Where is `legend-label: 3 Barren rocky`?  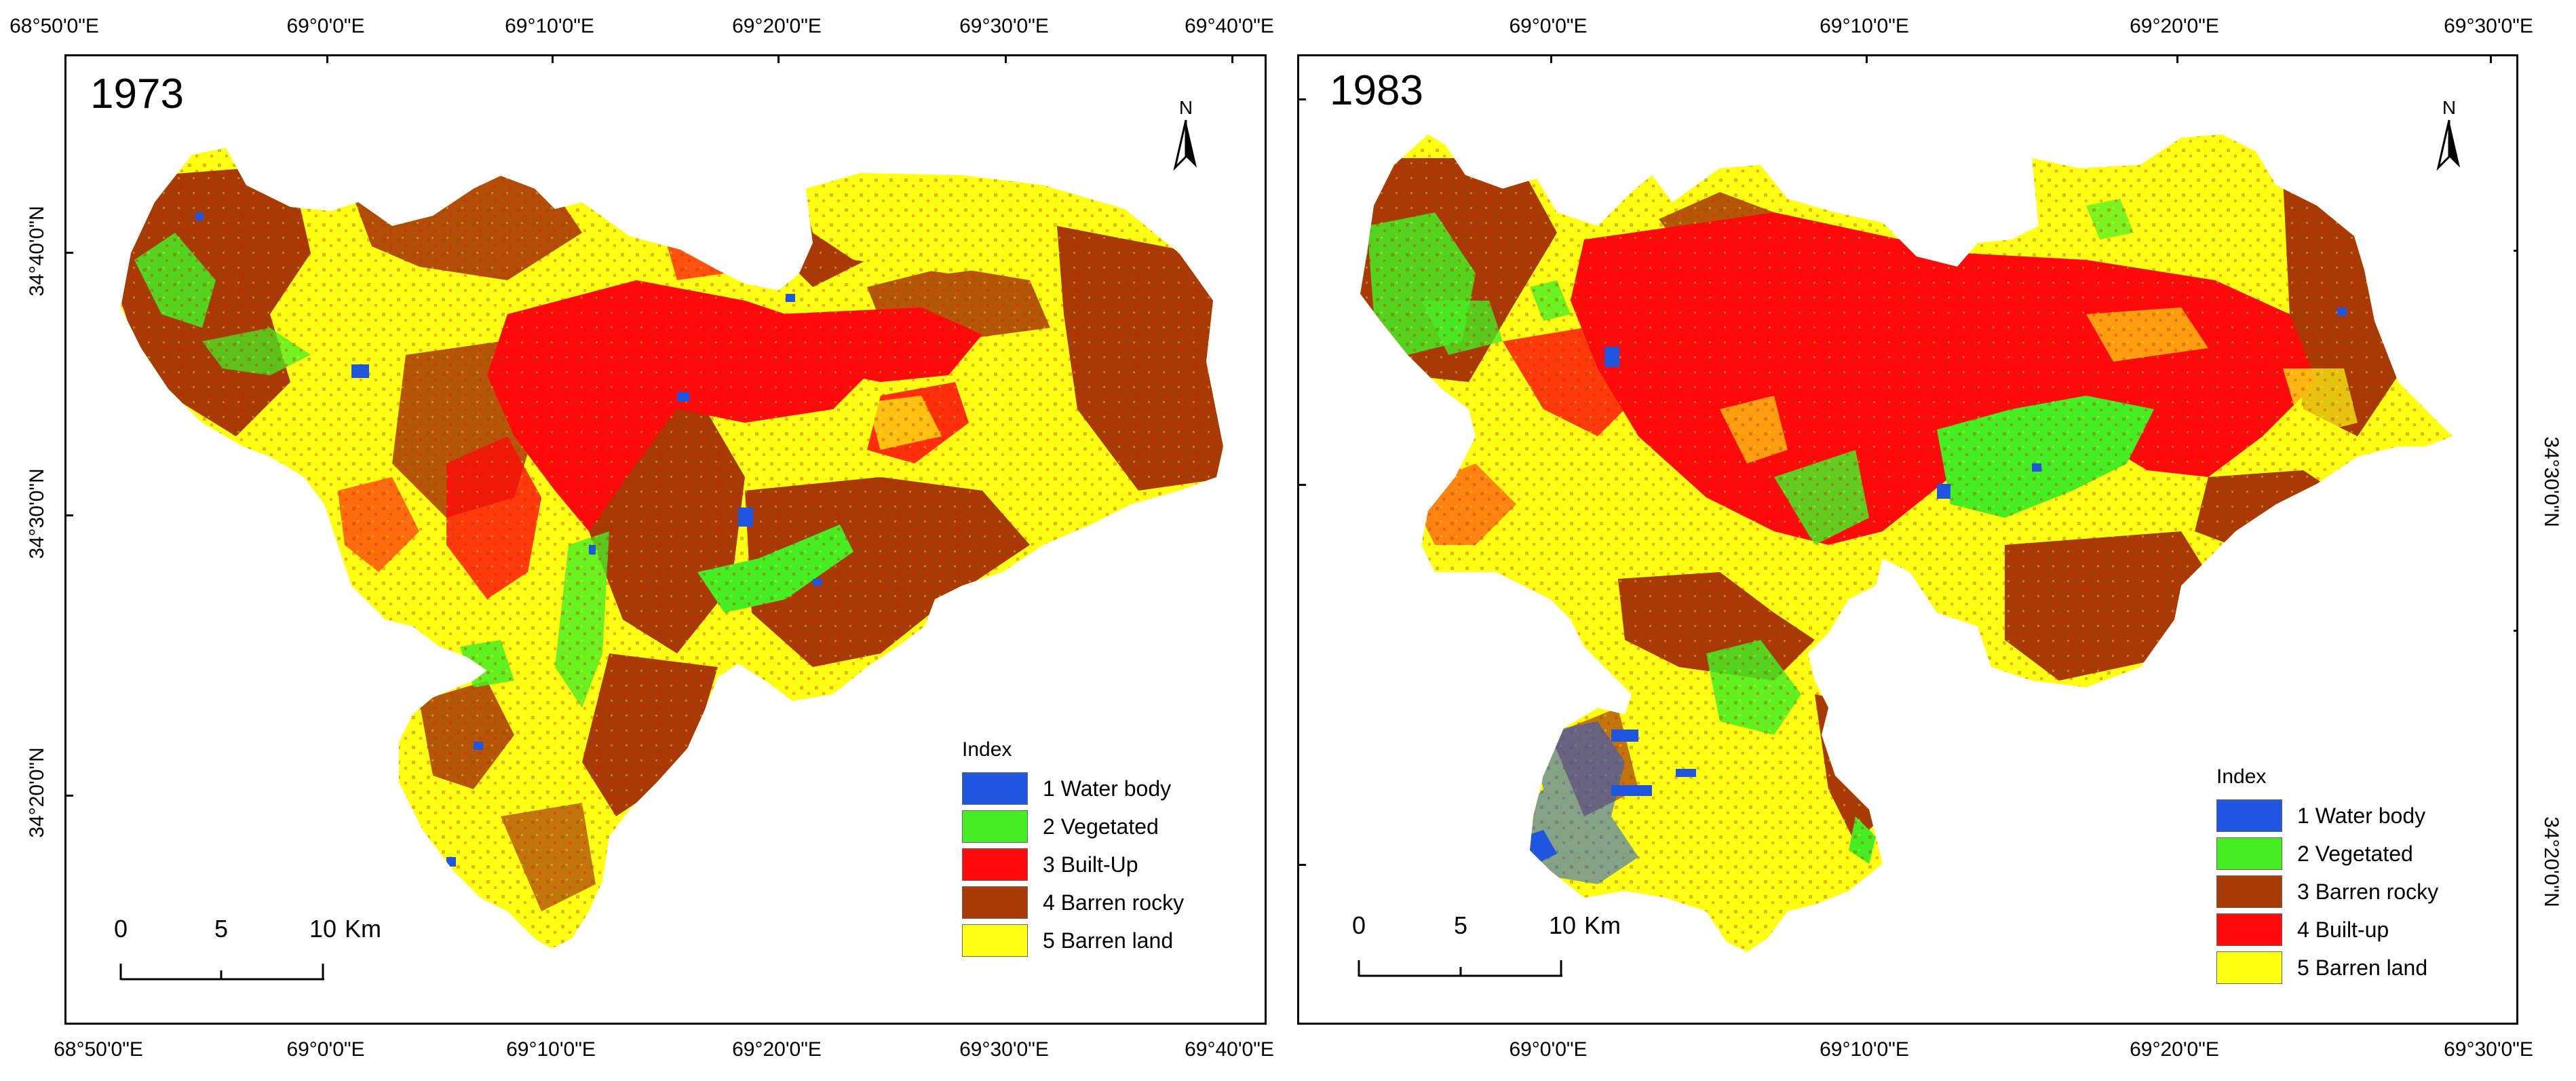
legend-label: 3 Barren rocky is located at coordinates (2368, 891).